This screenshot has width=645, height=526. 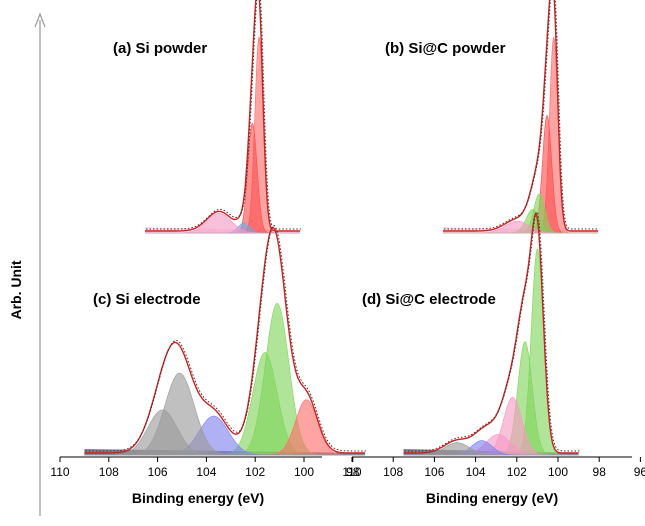 I want to click on y-axis-arrow-icon, so click(x=40, y=20).